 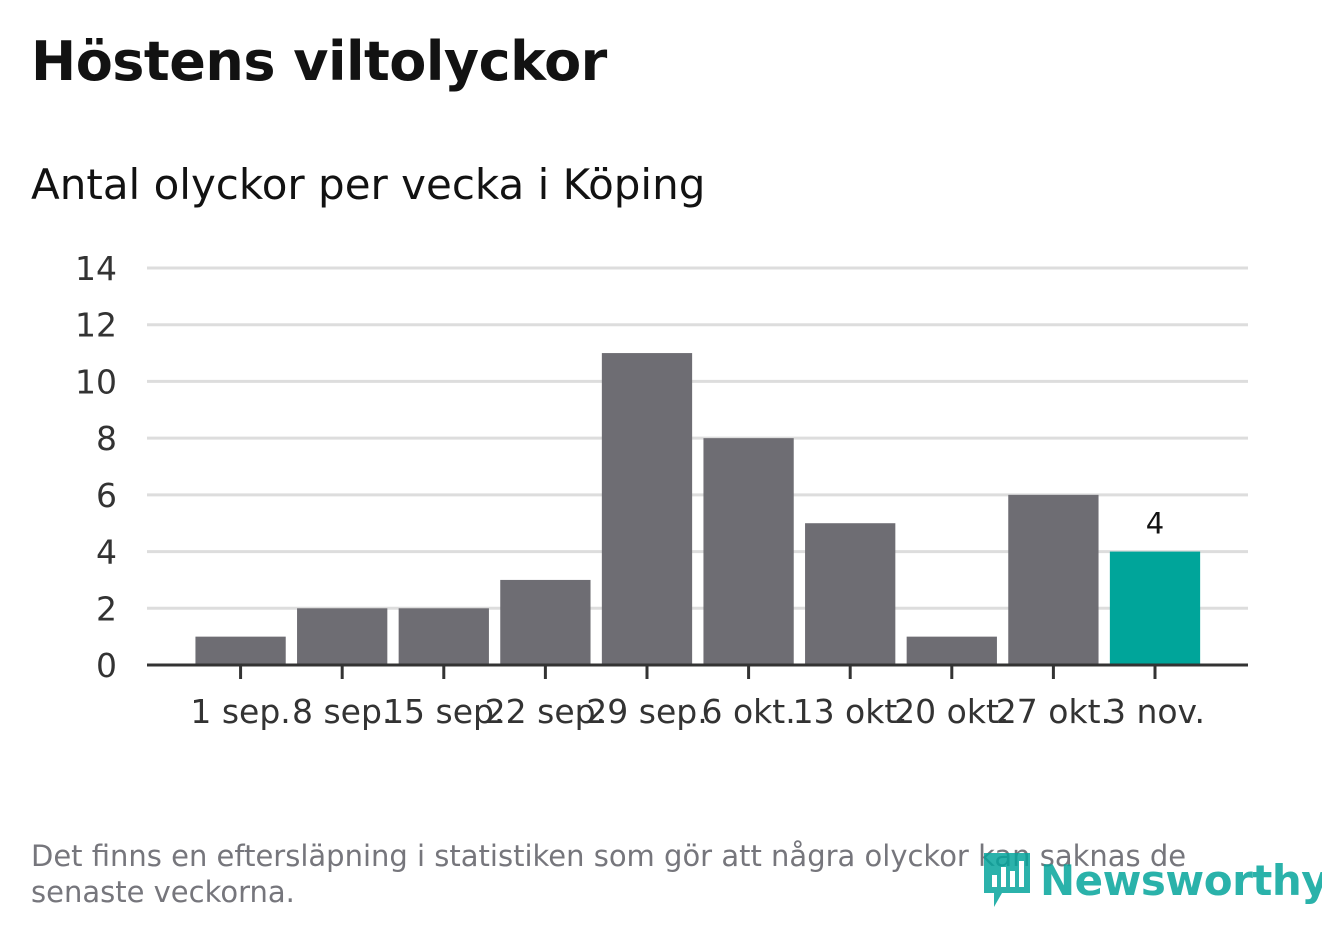 I want to click on logo-text: Newsworthy, so click(x=1181, y=880).